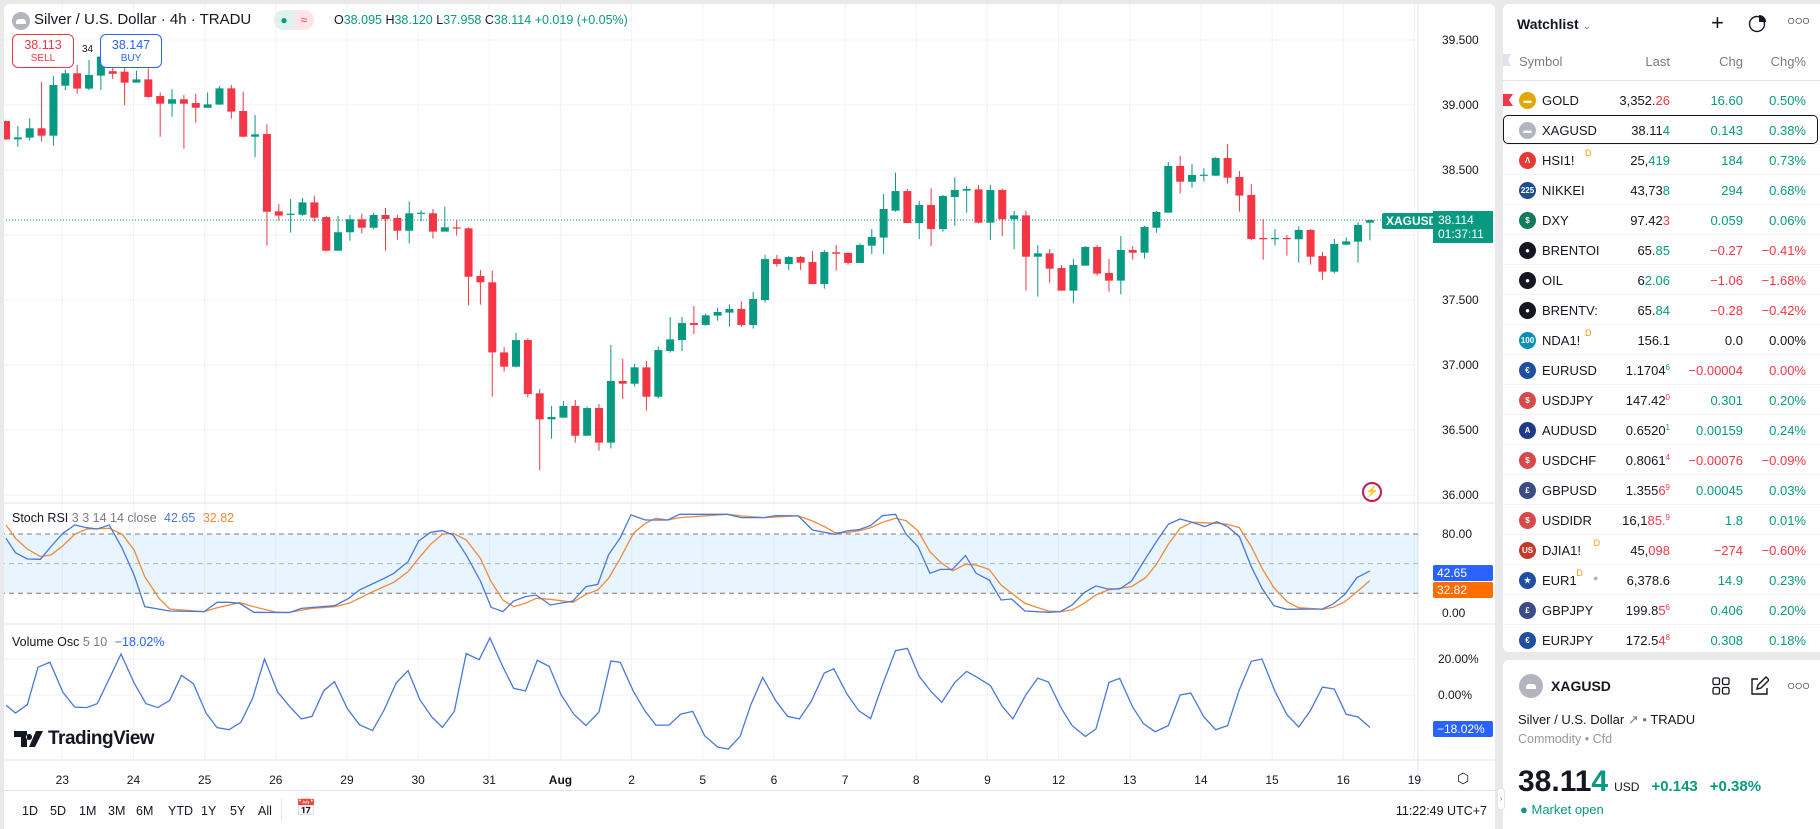  Describe the element at coordinates (265, 811) in the screenshot. I see `range-all: All` at that location.